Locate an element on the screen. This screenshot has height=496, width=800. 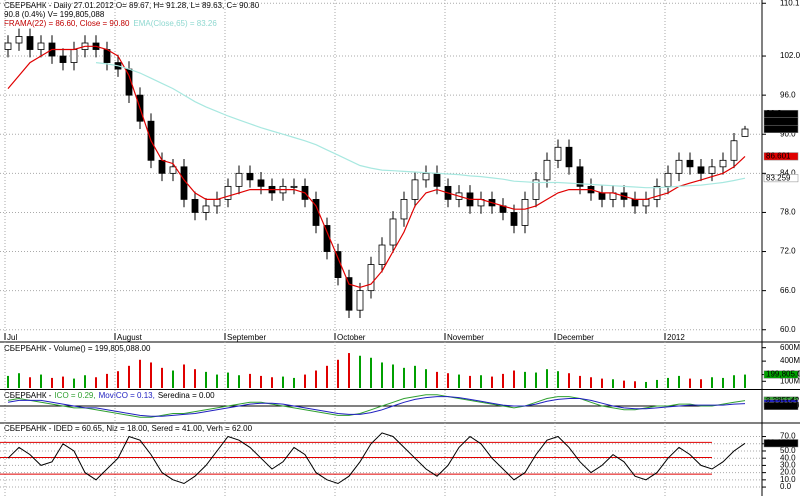
price-tag-label: 60.6524 is located at coordinates (780, 442).